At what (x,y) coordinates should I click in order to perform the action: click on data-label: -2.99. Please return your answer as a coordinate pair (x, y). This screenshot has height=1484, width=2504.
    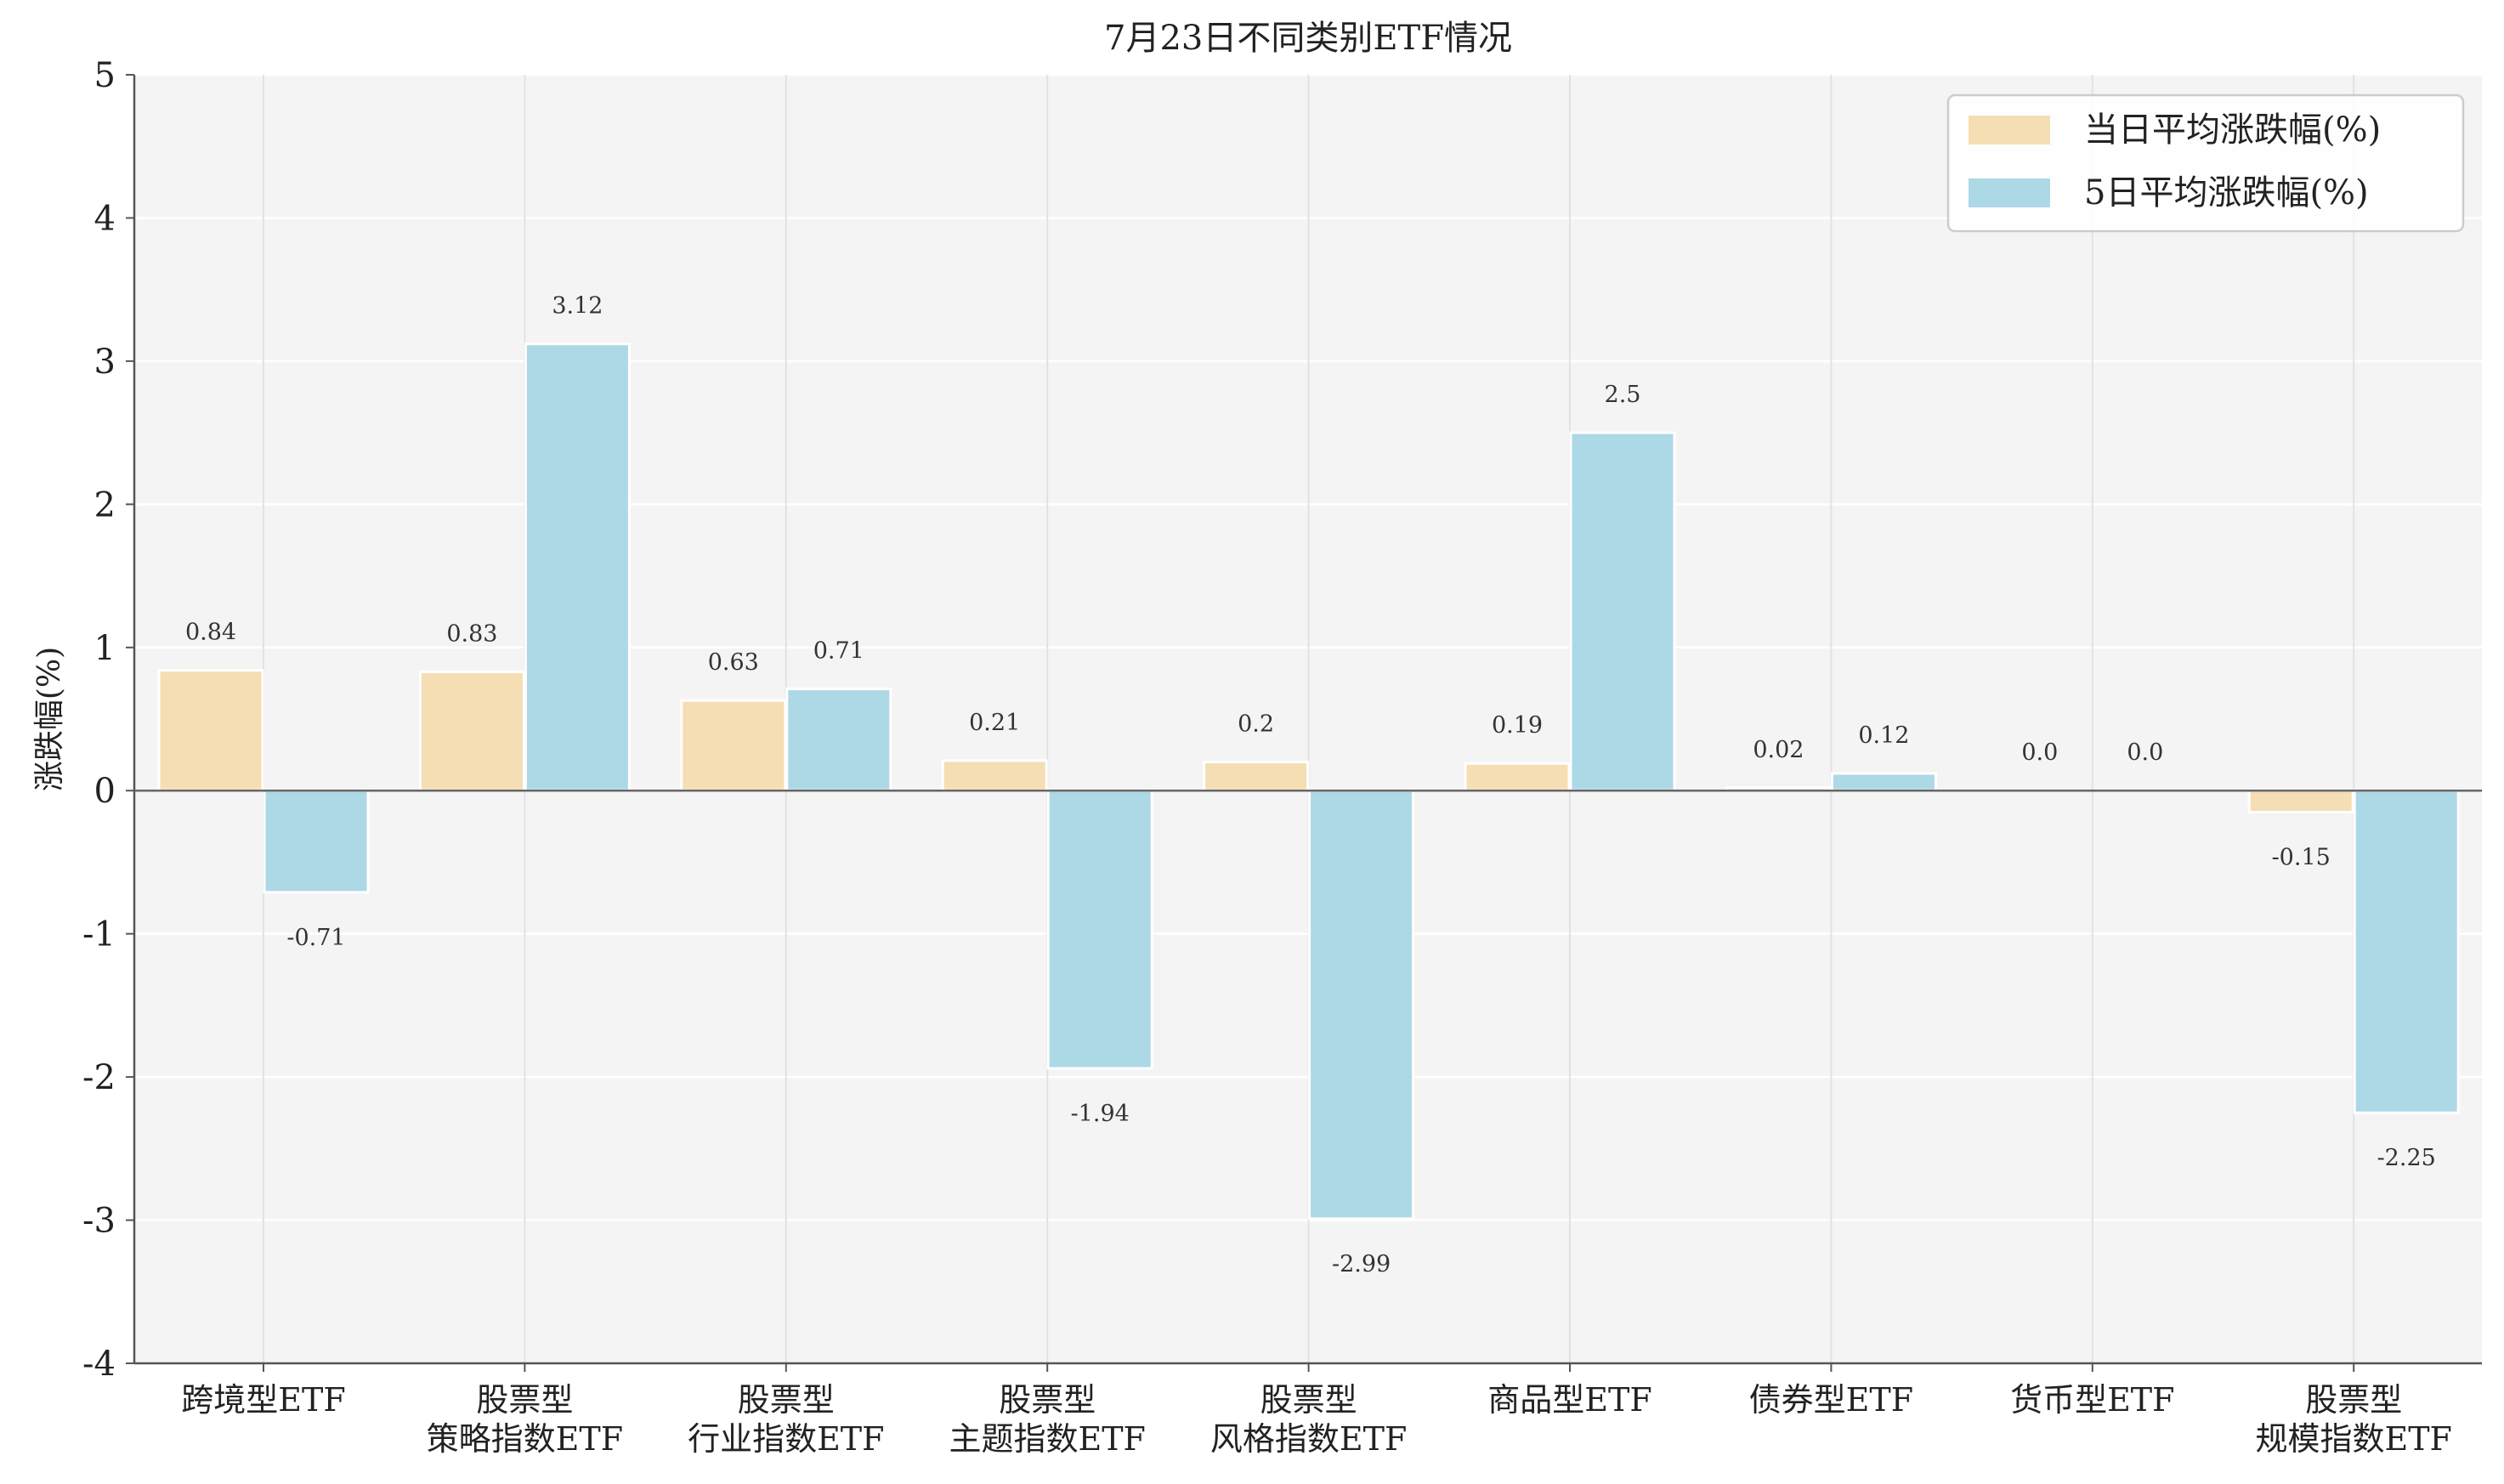
    Looking at the image, I should click on (1361, 1264).